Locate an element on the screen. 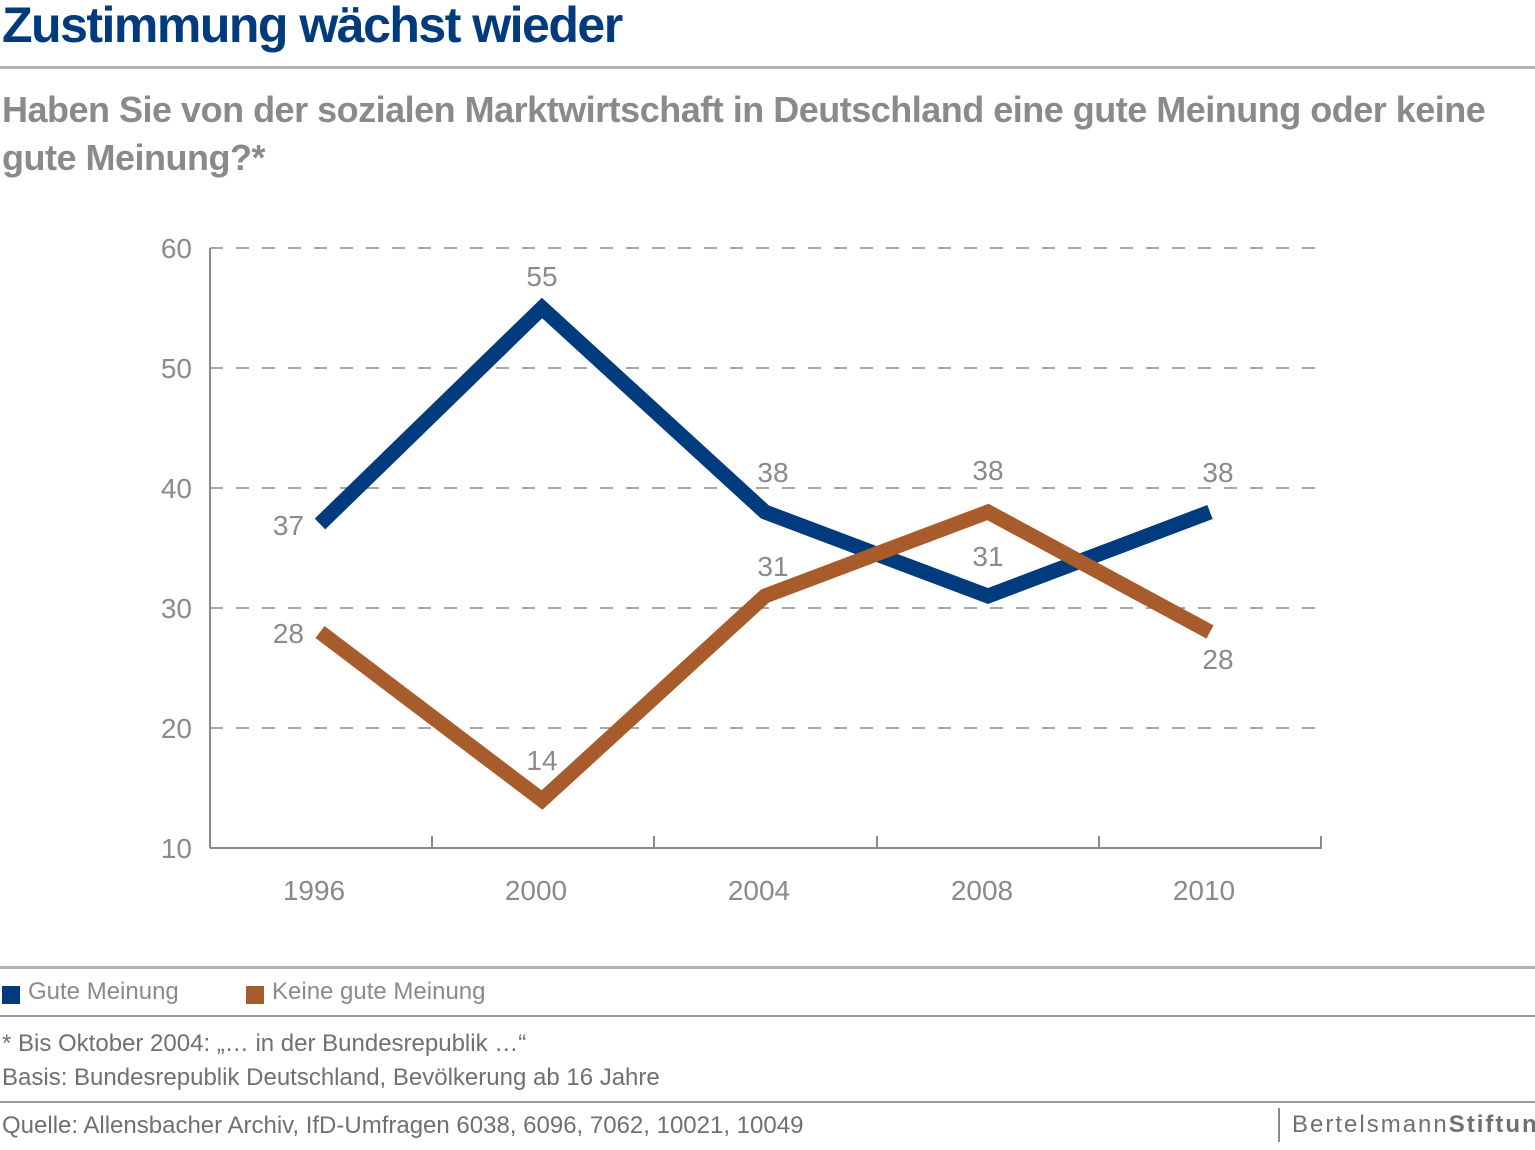 The width and height of the screenshot is (1535, 1150). data-label-gute-meinung-2008: 31 is located at coordinates (987, 556).